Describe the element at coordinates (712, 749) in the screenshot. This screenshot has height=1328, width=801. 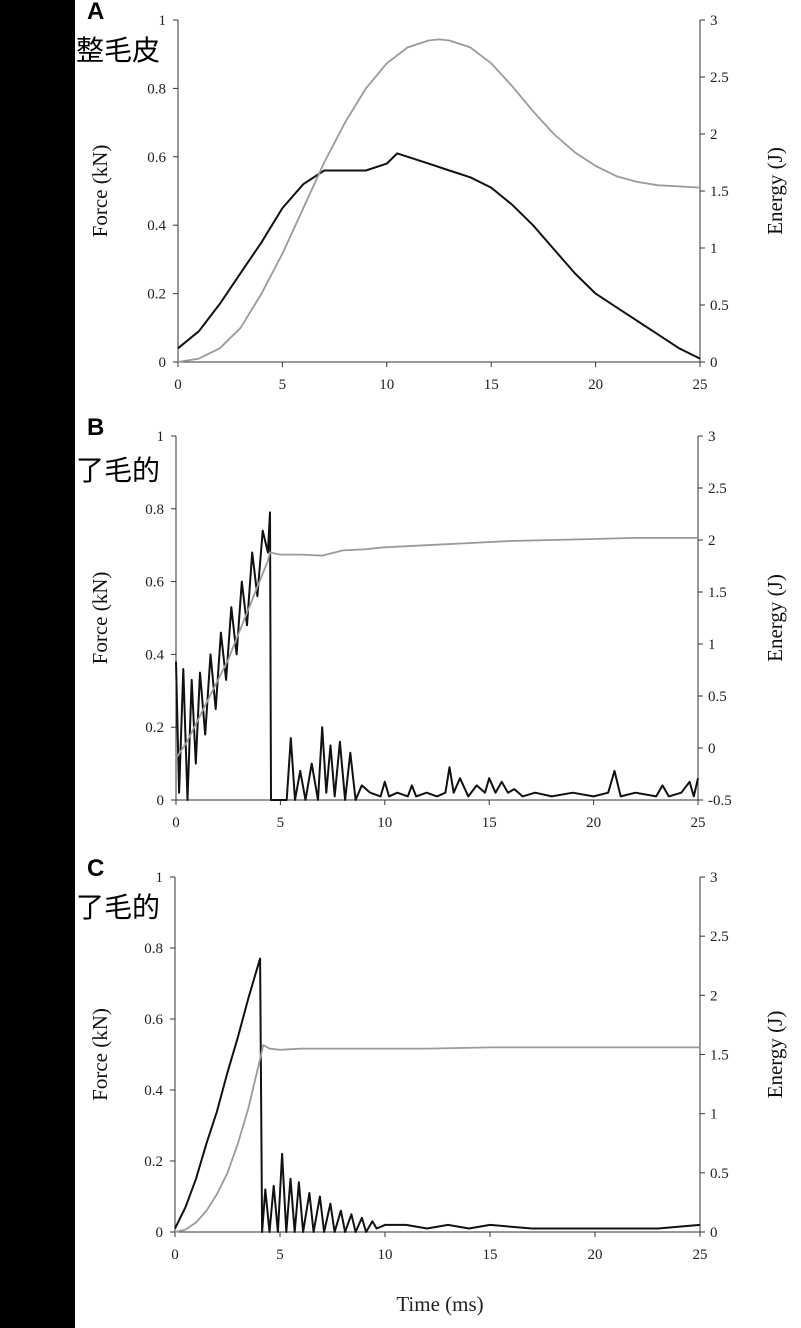
I see `y-right-tick-label-b: 0` at that location.